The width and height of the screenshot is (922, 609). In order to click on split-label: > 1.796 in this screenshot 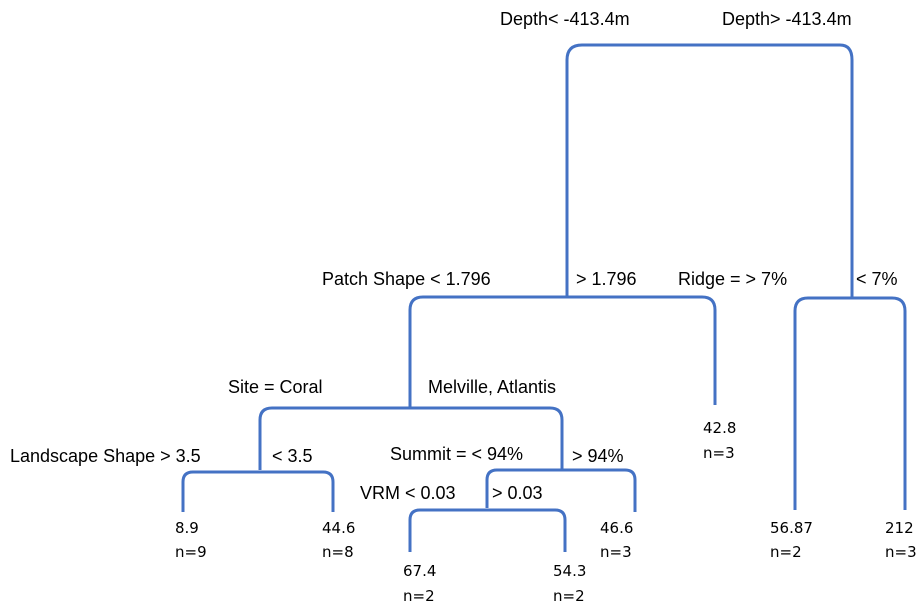, I will do `click(606, 279)`.